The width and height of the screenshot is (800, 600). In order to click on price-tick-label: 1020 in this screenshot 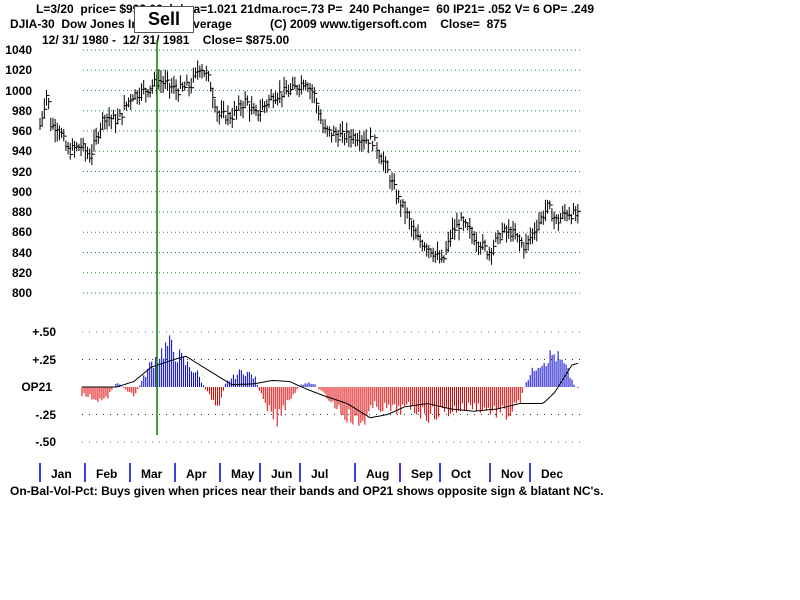, I will do `click(18, 70)`.